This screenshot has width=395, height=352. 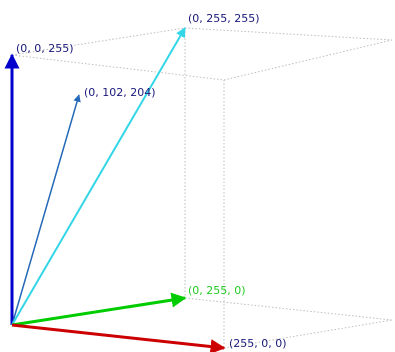 What do you see at coordinates (46, 210) in the screenshot?
I see `mid-vector` at bounding box center [46, 210].